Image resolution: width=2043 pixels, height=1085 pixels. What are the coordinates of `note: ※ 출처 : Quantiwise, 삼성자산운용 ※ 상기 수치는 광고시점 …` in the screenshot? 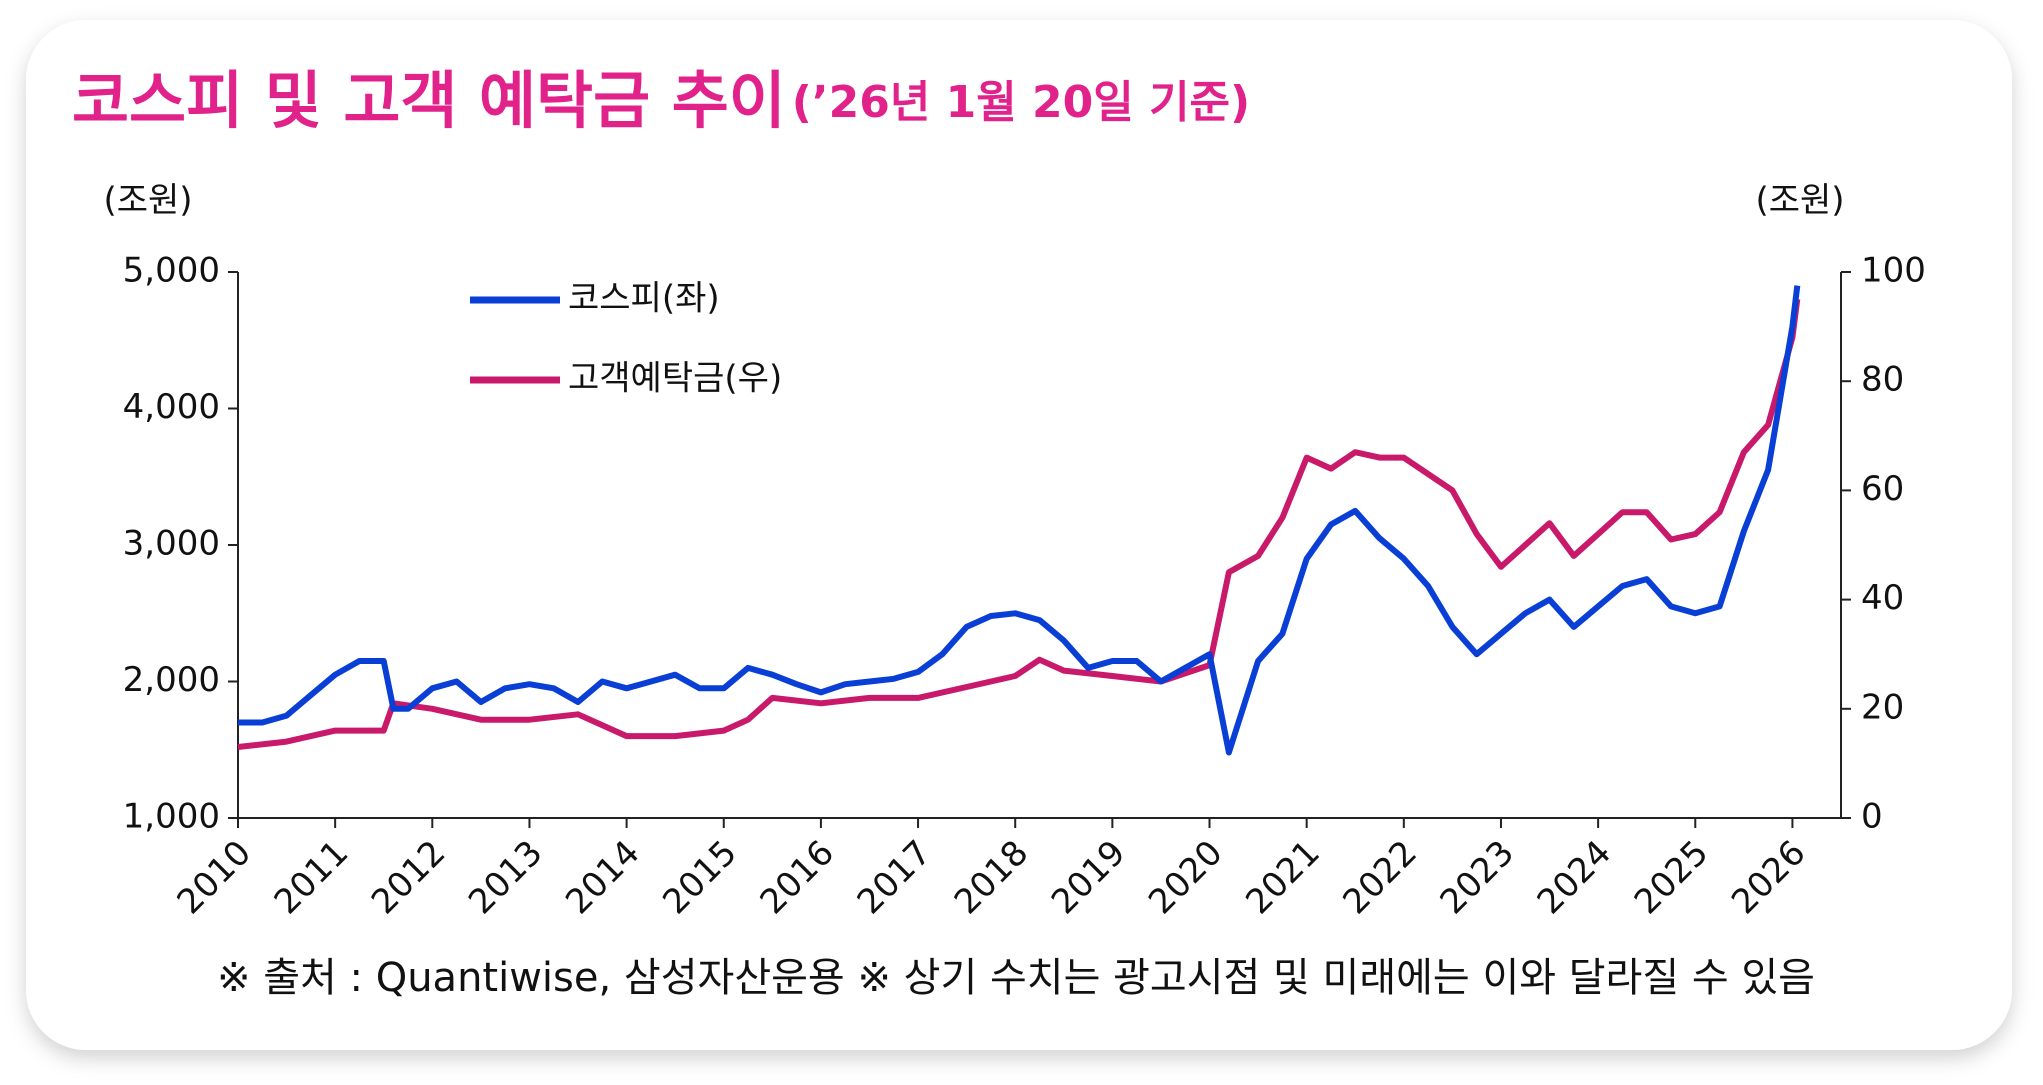 It's located at (1016, 978).